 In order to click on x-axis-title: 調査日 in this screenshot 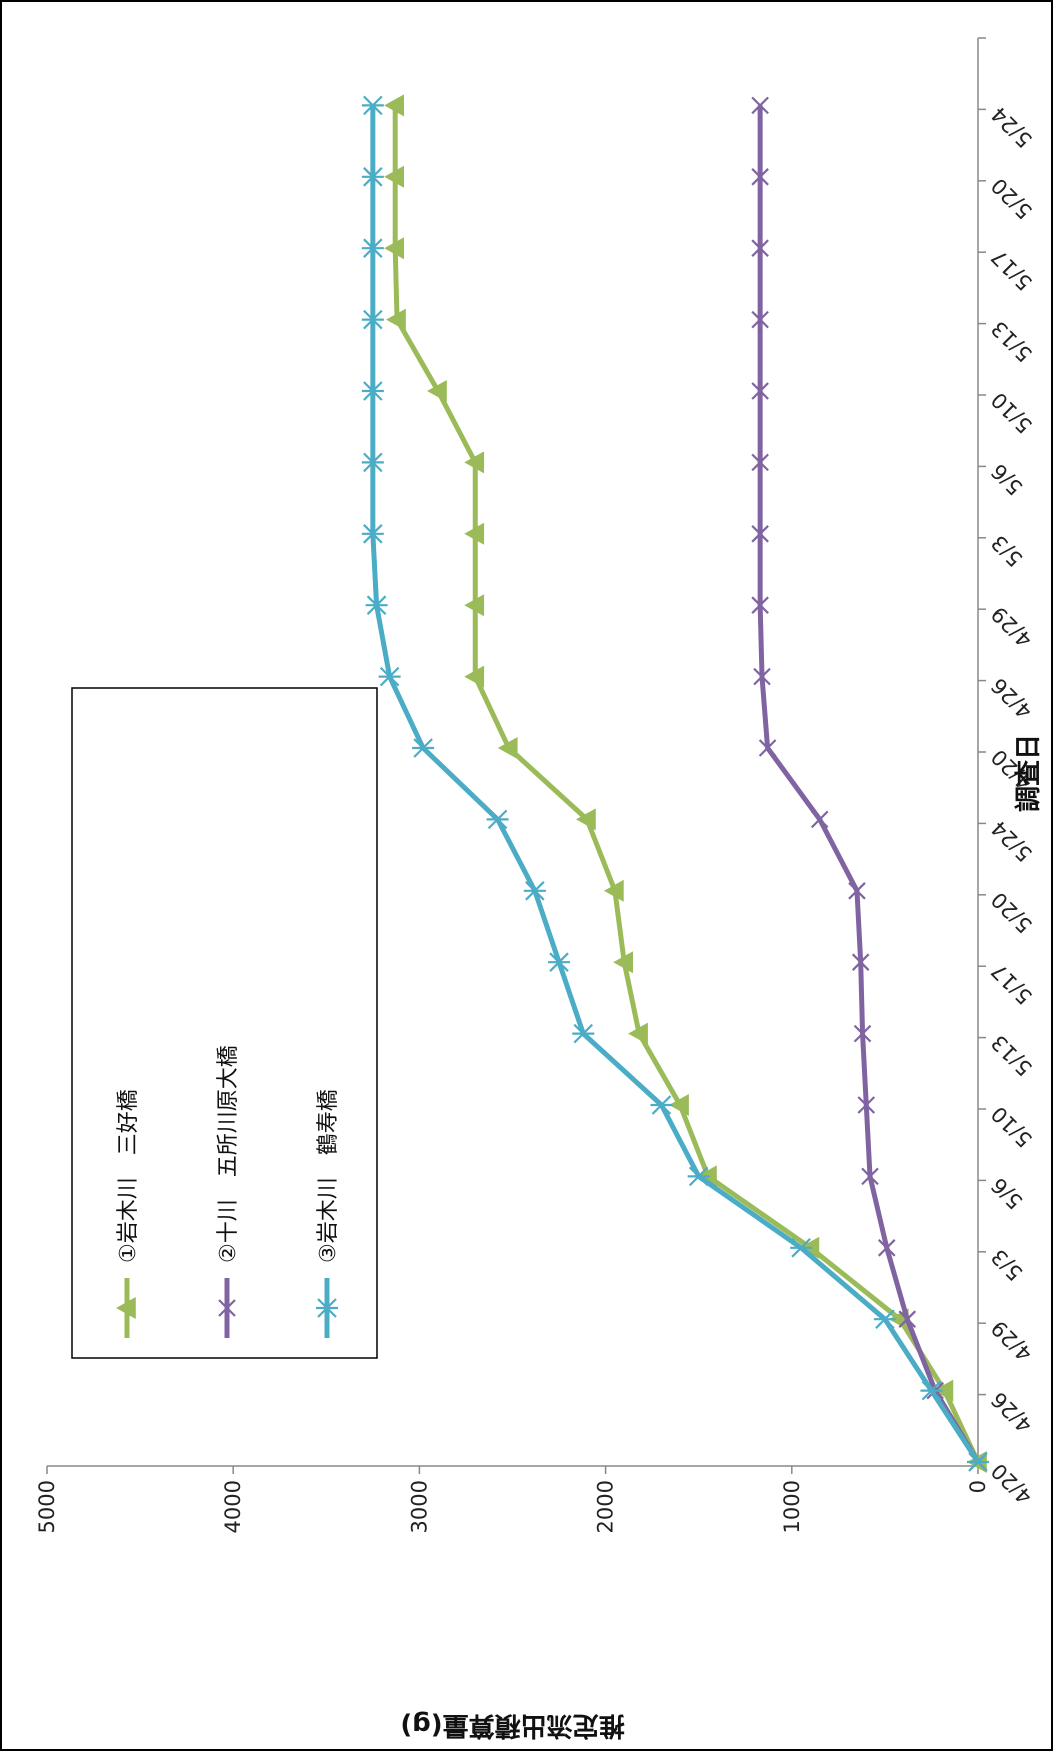, I will do `click(1028, 773)`.